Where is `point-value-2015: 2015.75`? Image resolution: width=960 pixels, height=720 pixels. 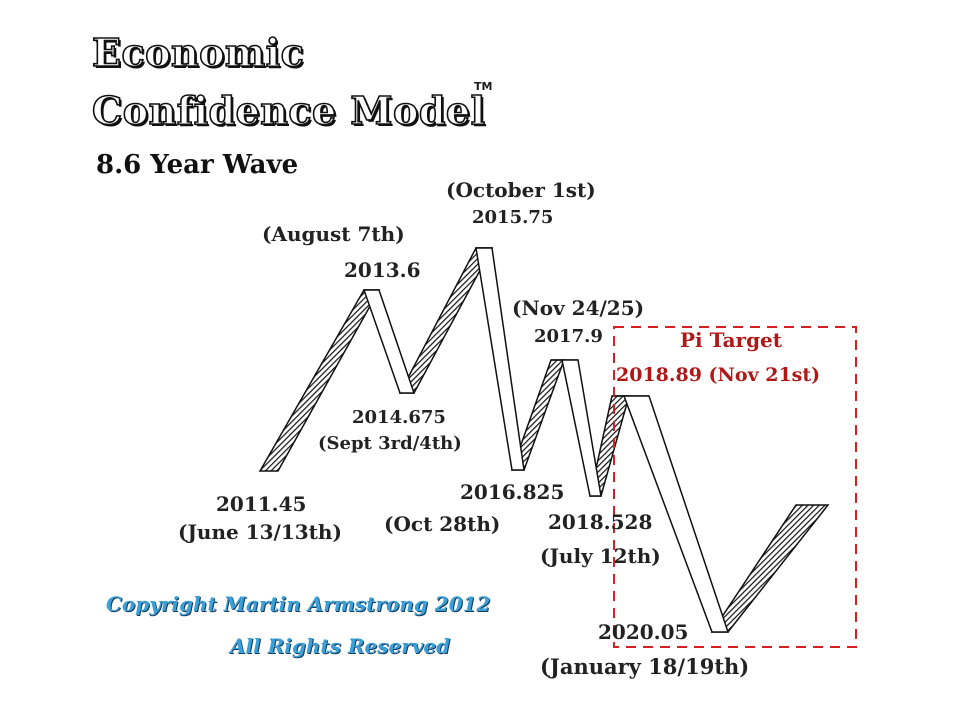
point-value-2015: 2015.75 is located at coordinates (513, 217).